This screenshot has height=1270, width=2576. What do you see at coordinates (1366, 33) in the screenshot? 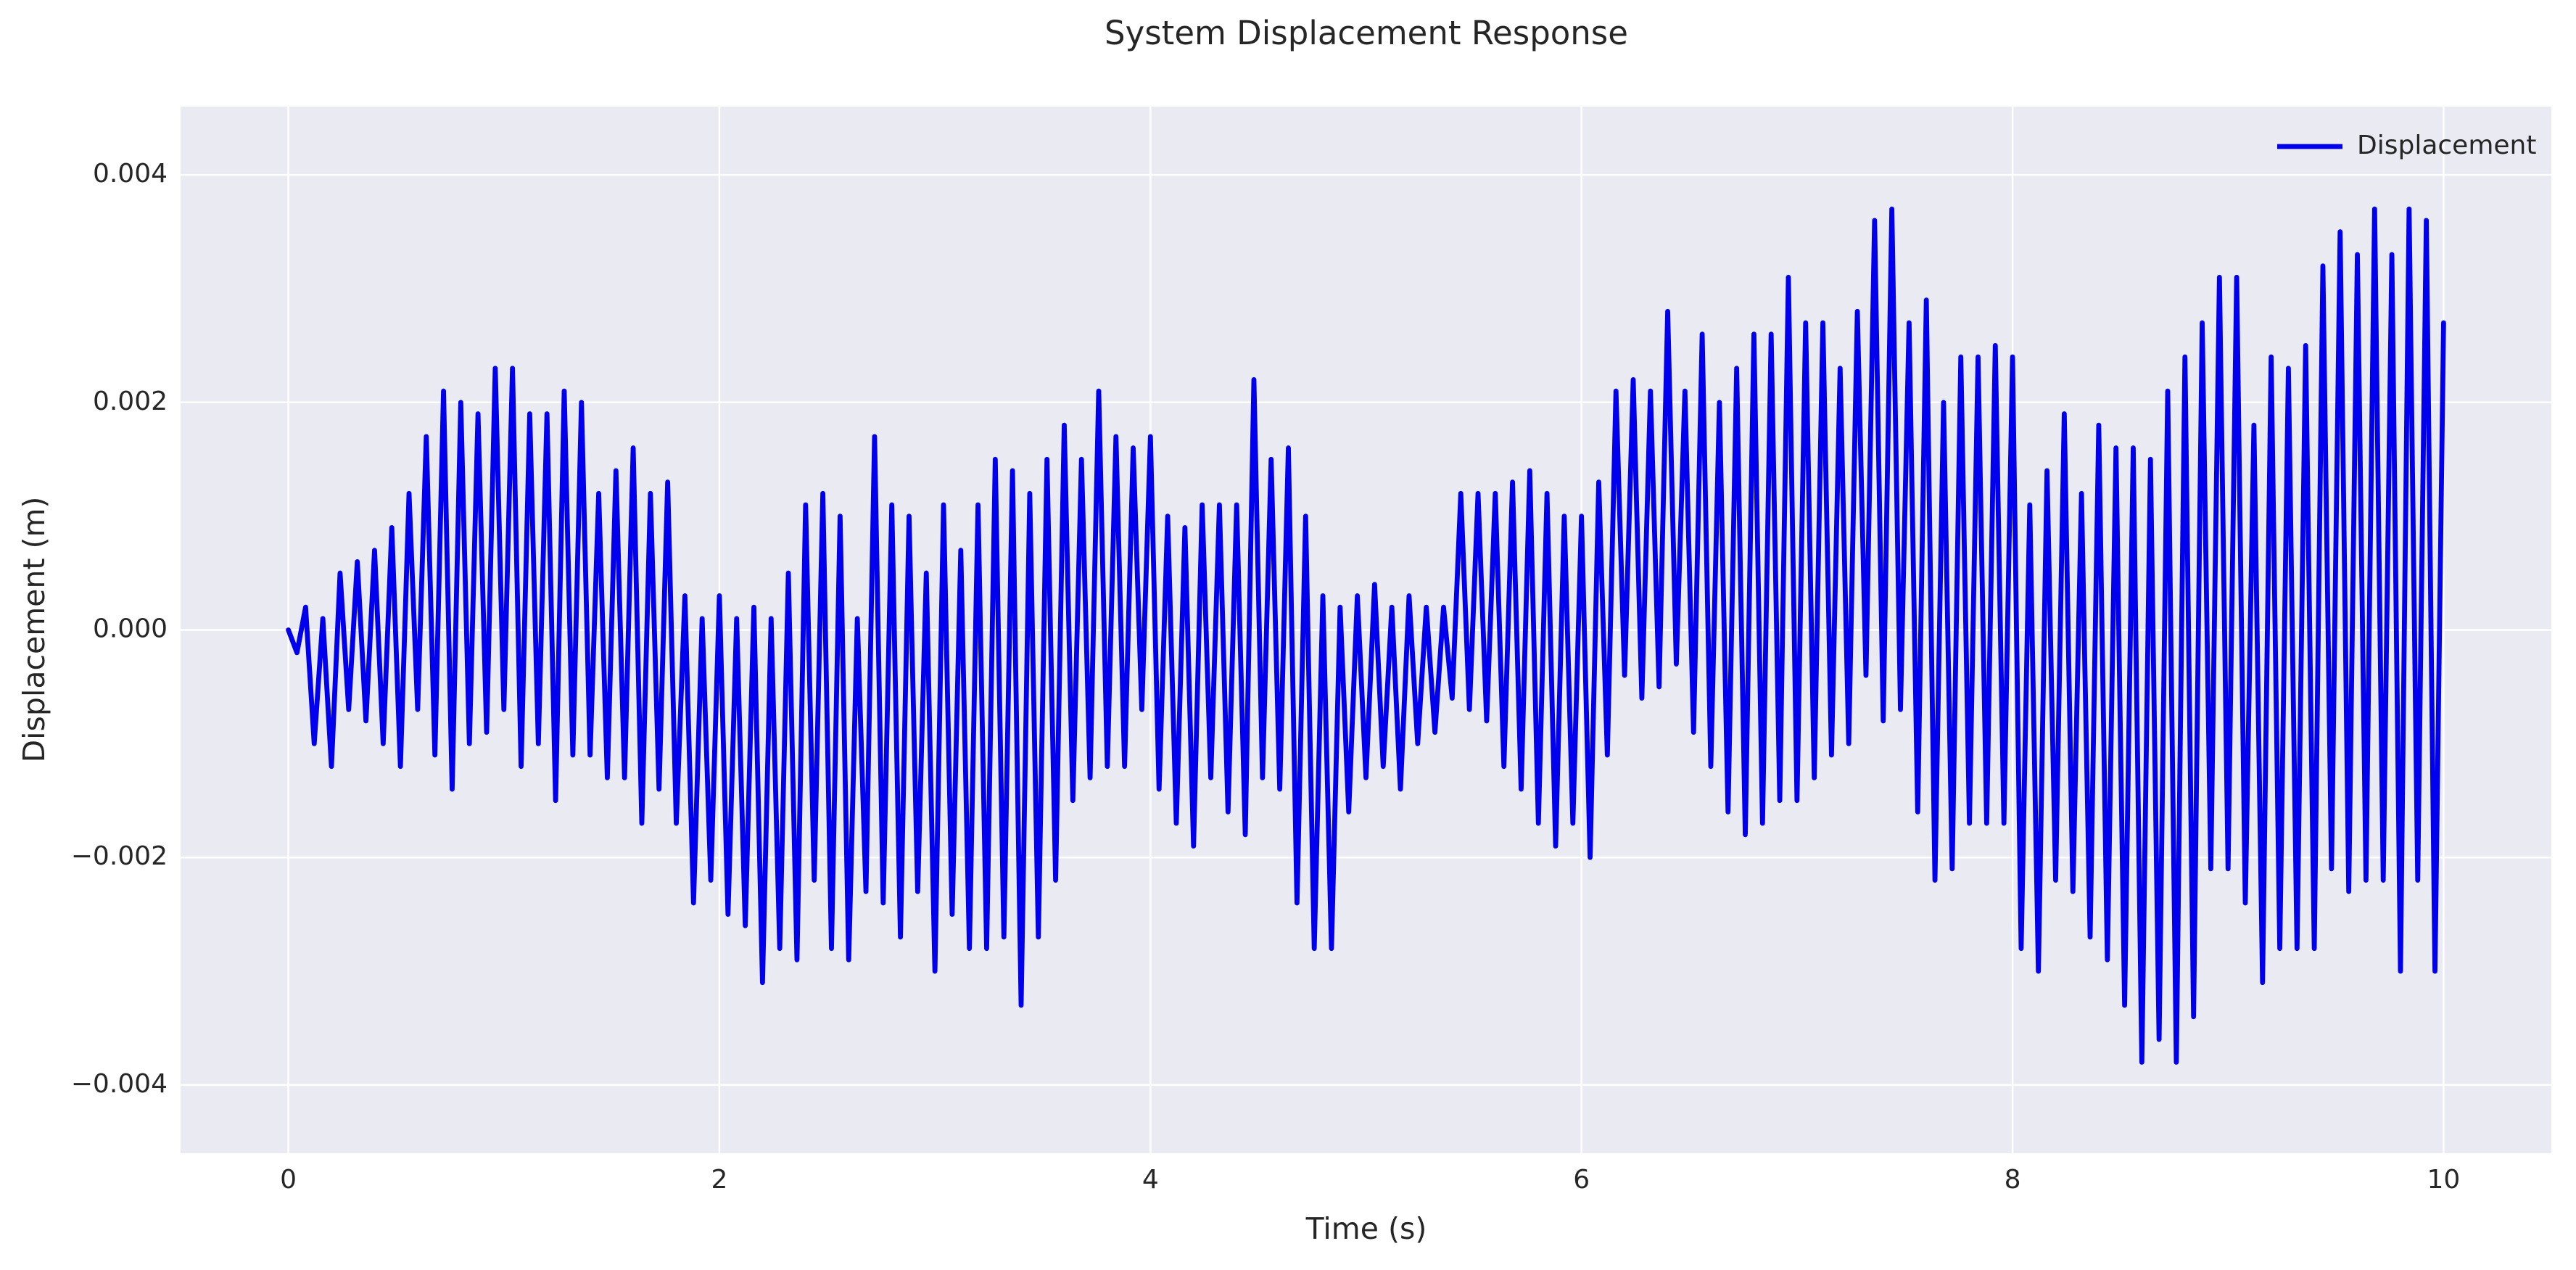
I see `chart-title: System Displacement Response` at bounding box center [1366, 33].